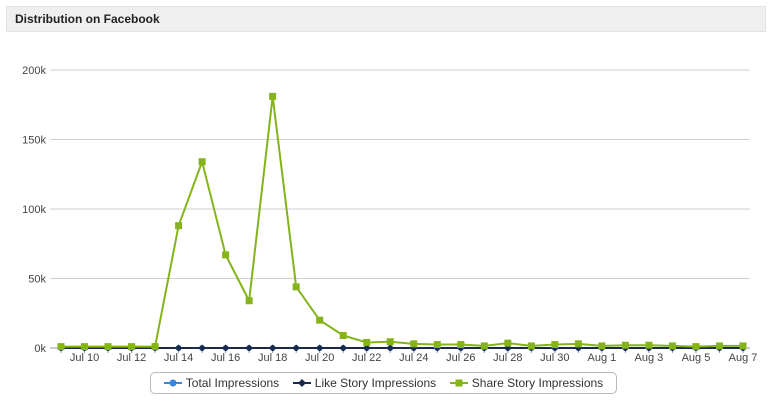 The height and width of the screenshot is (408, 768). Describe the element at coordinates (386, 19) in the screenshot. I see `panel-header: Distribution on Facebook` at that location.